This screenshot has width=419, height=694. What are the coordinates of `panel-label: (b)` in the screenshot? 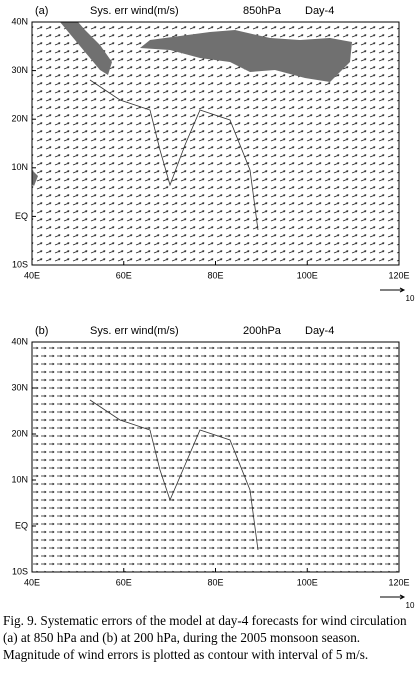 It's located at (41, 331).